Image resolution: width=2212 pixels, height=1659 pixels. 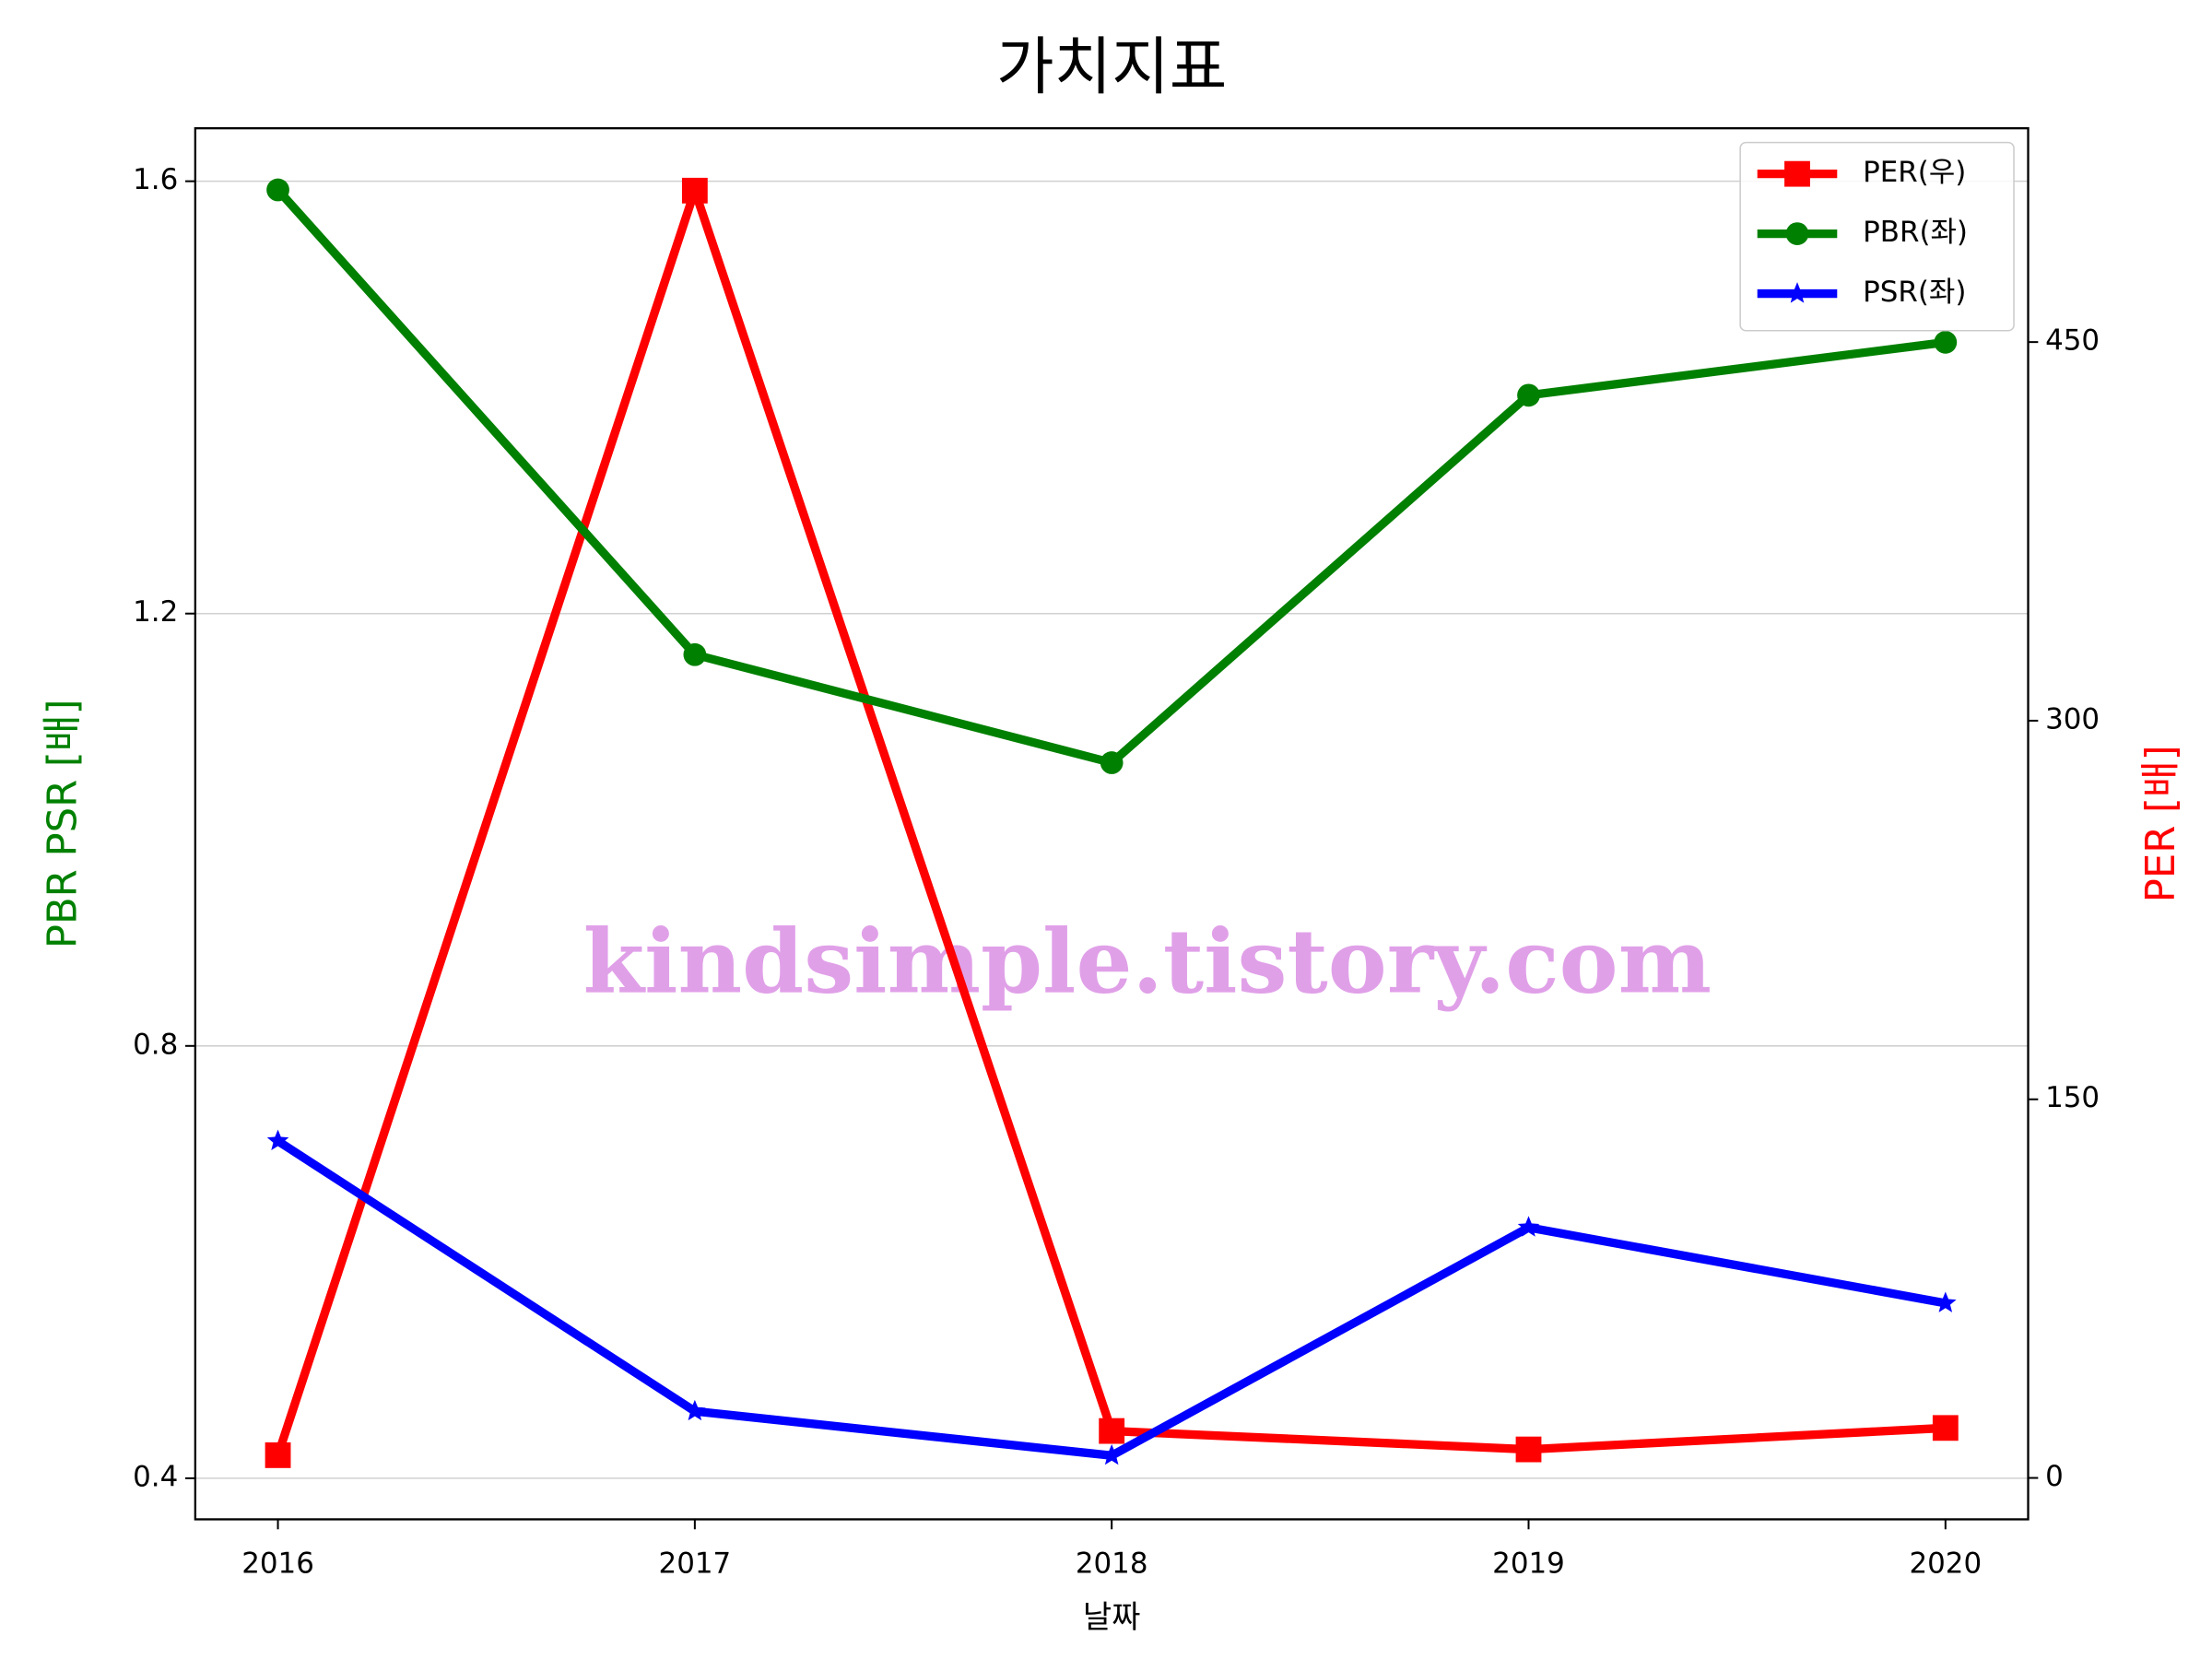 What do you see at coordinates (2072, 341) in the screenshot?
I see `y2-tick-label: 450` at bounding box center [2072, 341].